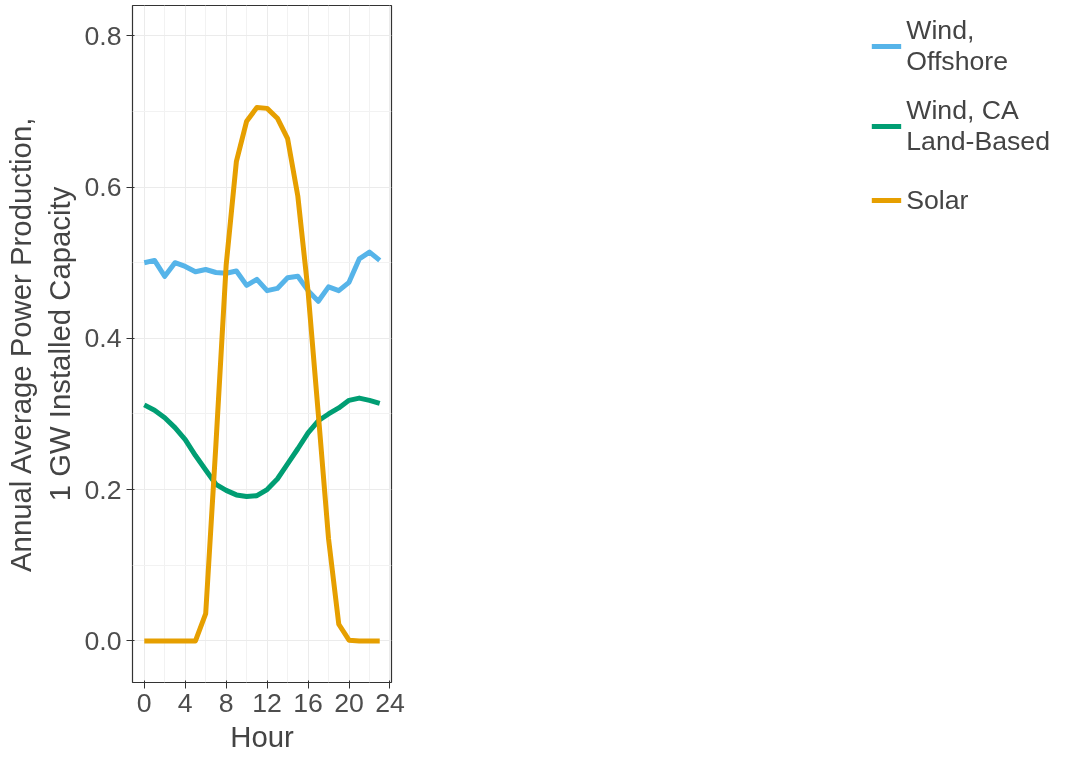  I want to click on x-tick-label: 12, so click(267, 702).